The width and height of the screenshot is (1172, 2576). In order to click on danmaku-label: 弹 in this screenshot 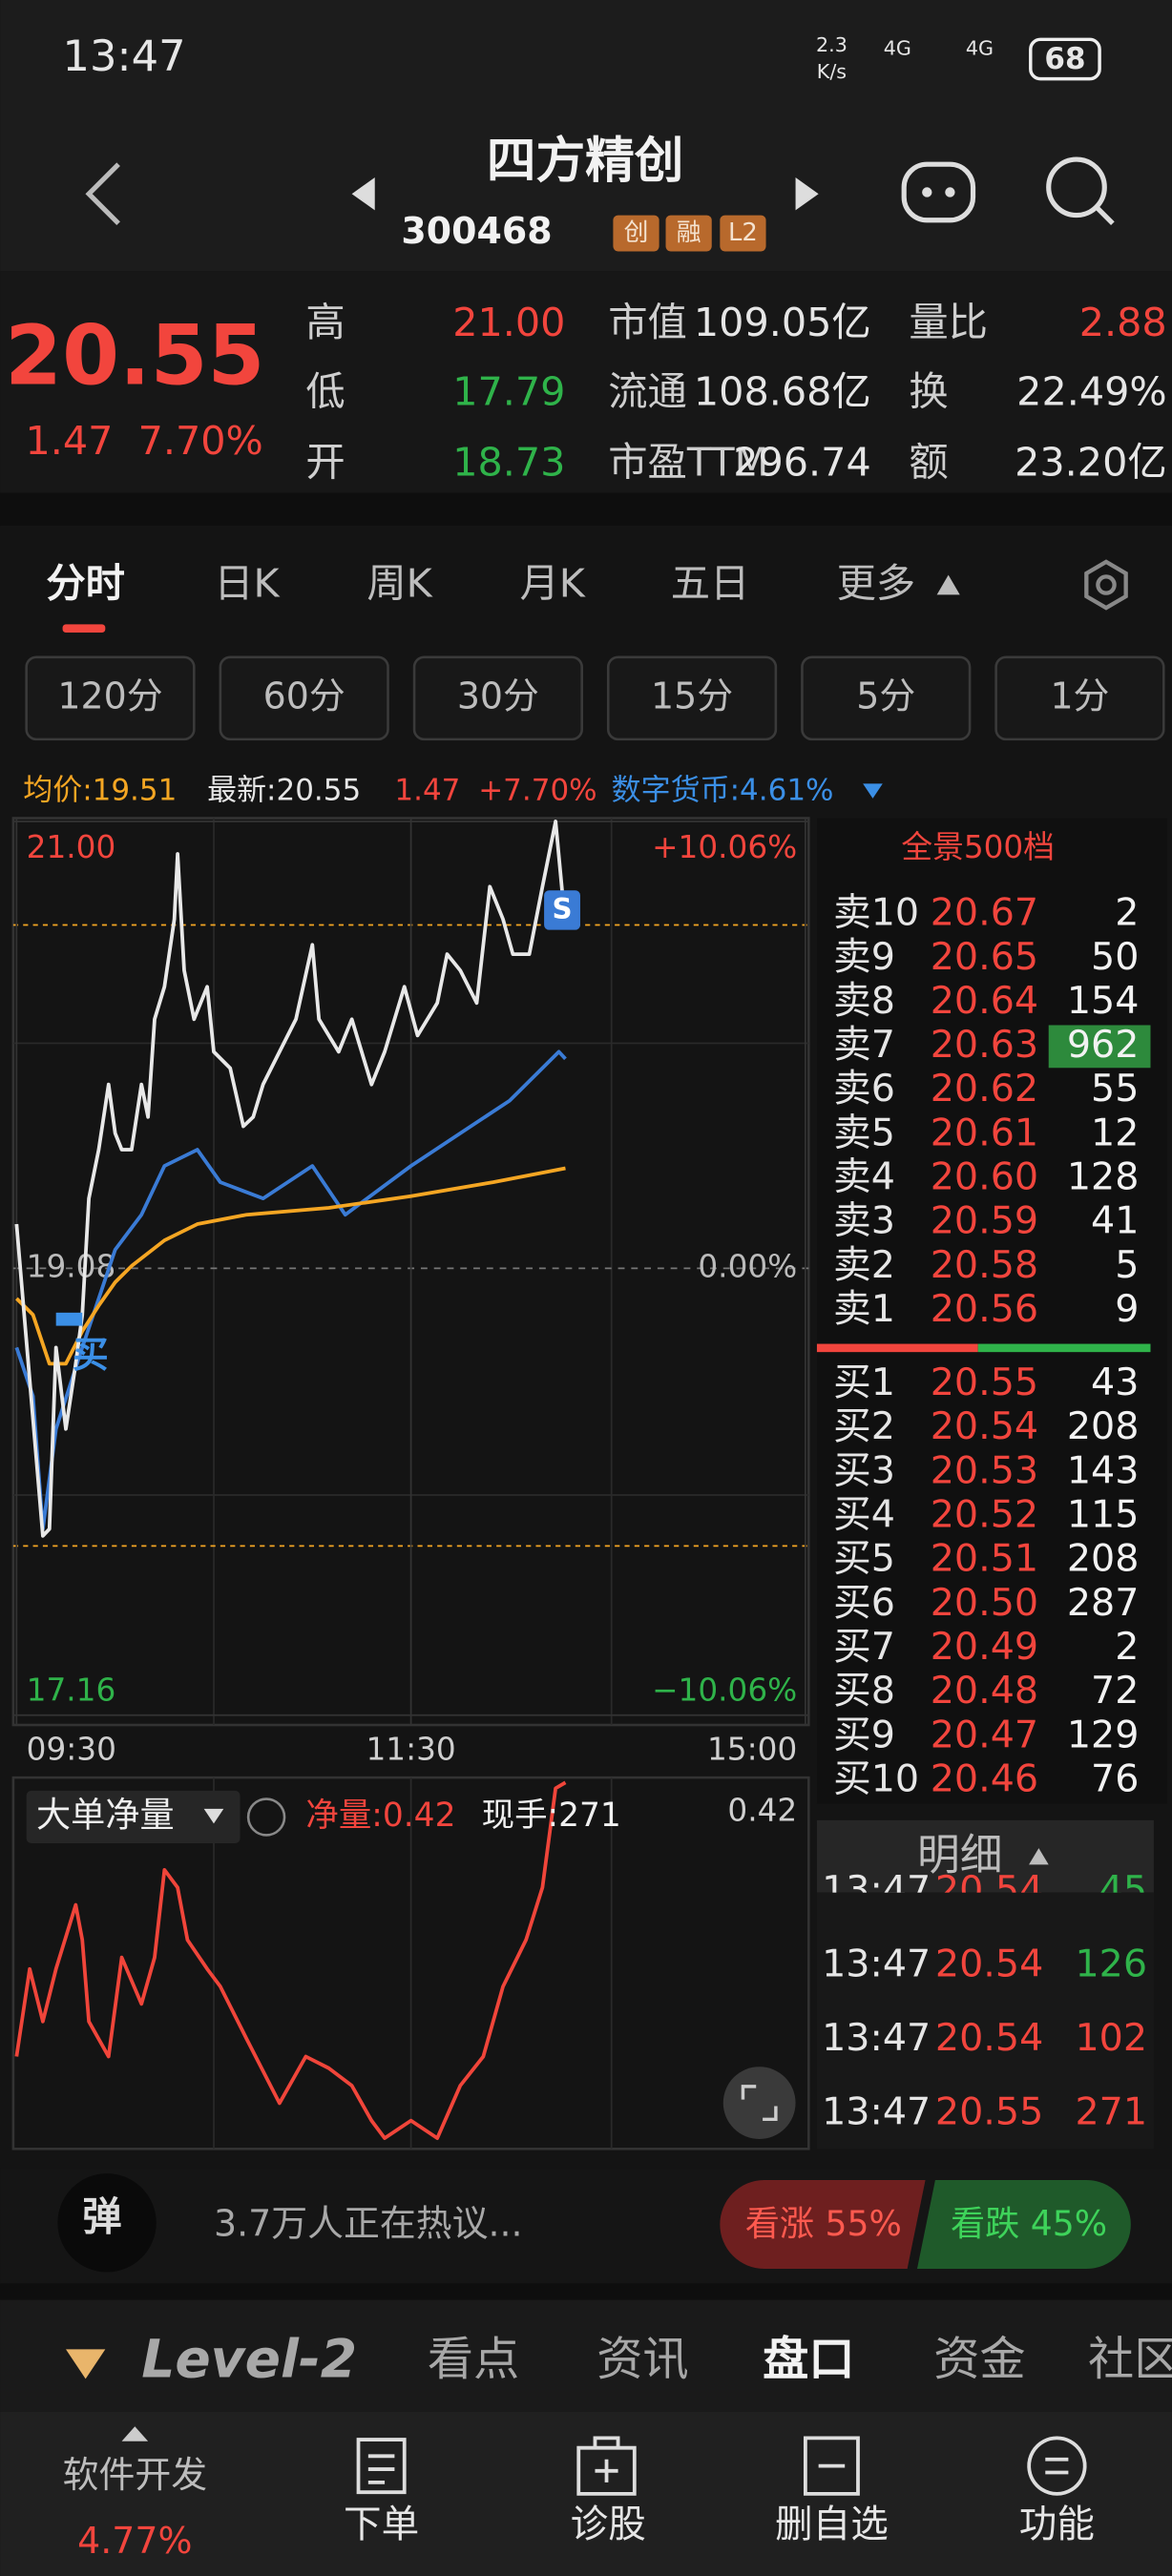, I will do `click(101, 2216)`.